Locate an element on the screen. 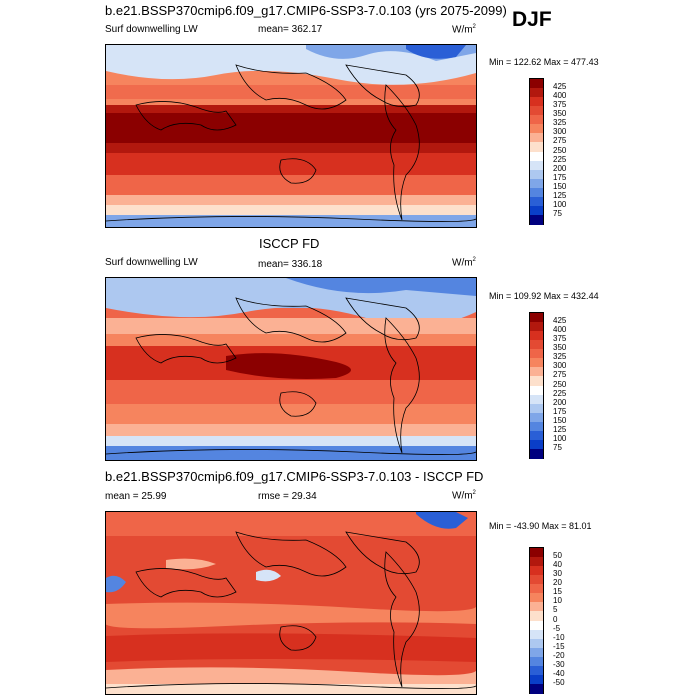 The width and height of the screenshot is (700, 700). colorbar-tick-label: -20 is located at coordinates (559, 655).